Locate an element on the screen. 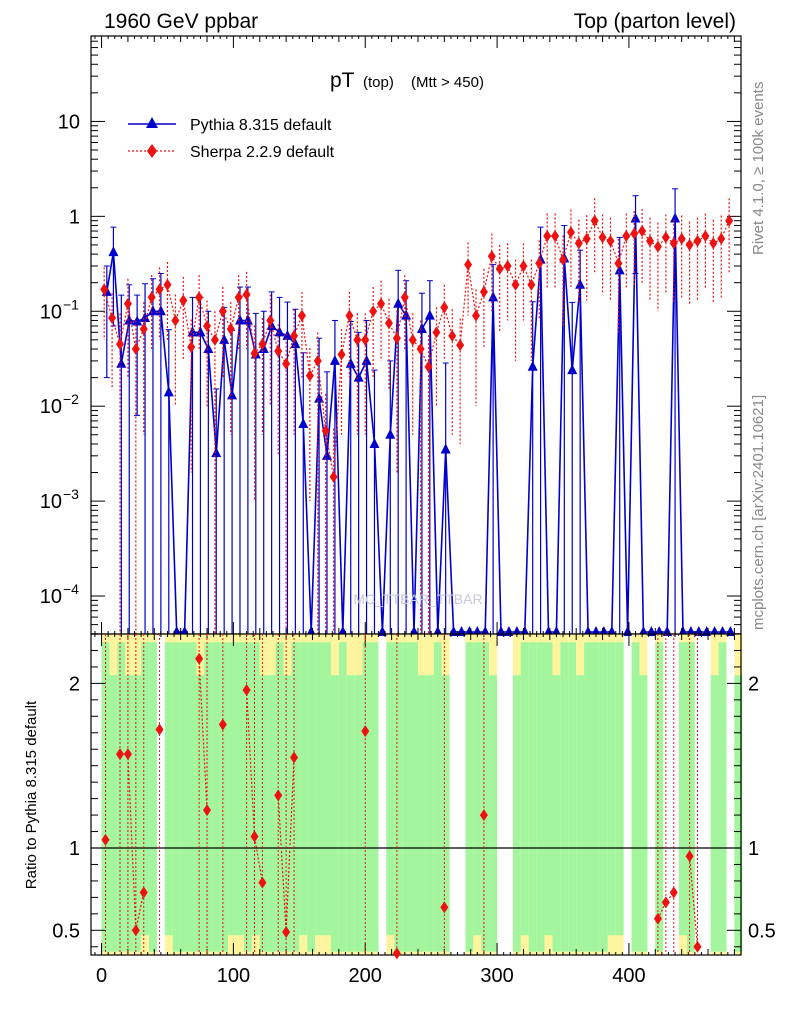  y-tick-label-right: 2 is located at coordinates (753, 684).